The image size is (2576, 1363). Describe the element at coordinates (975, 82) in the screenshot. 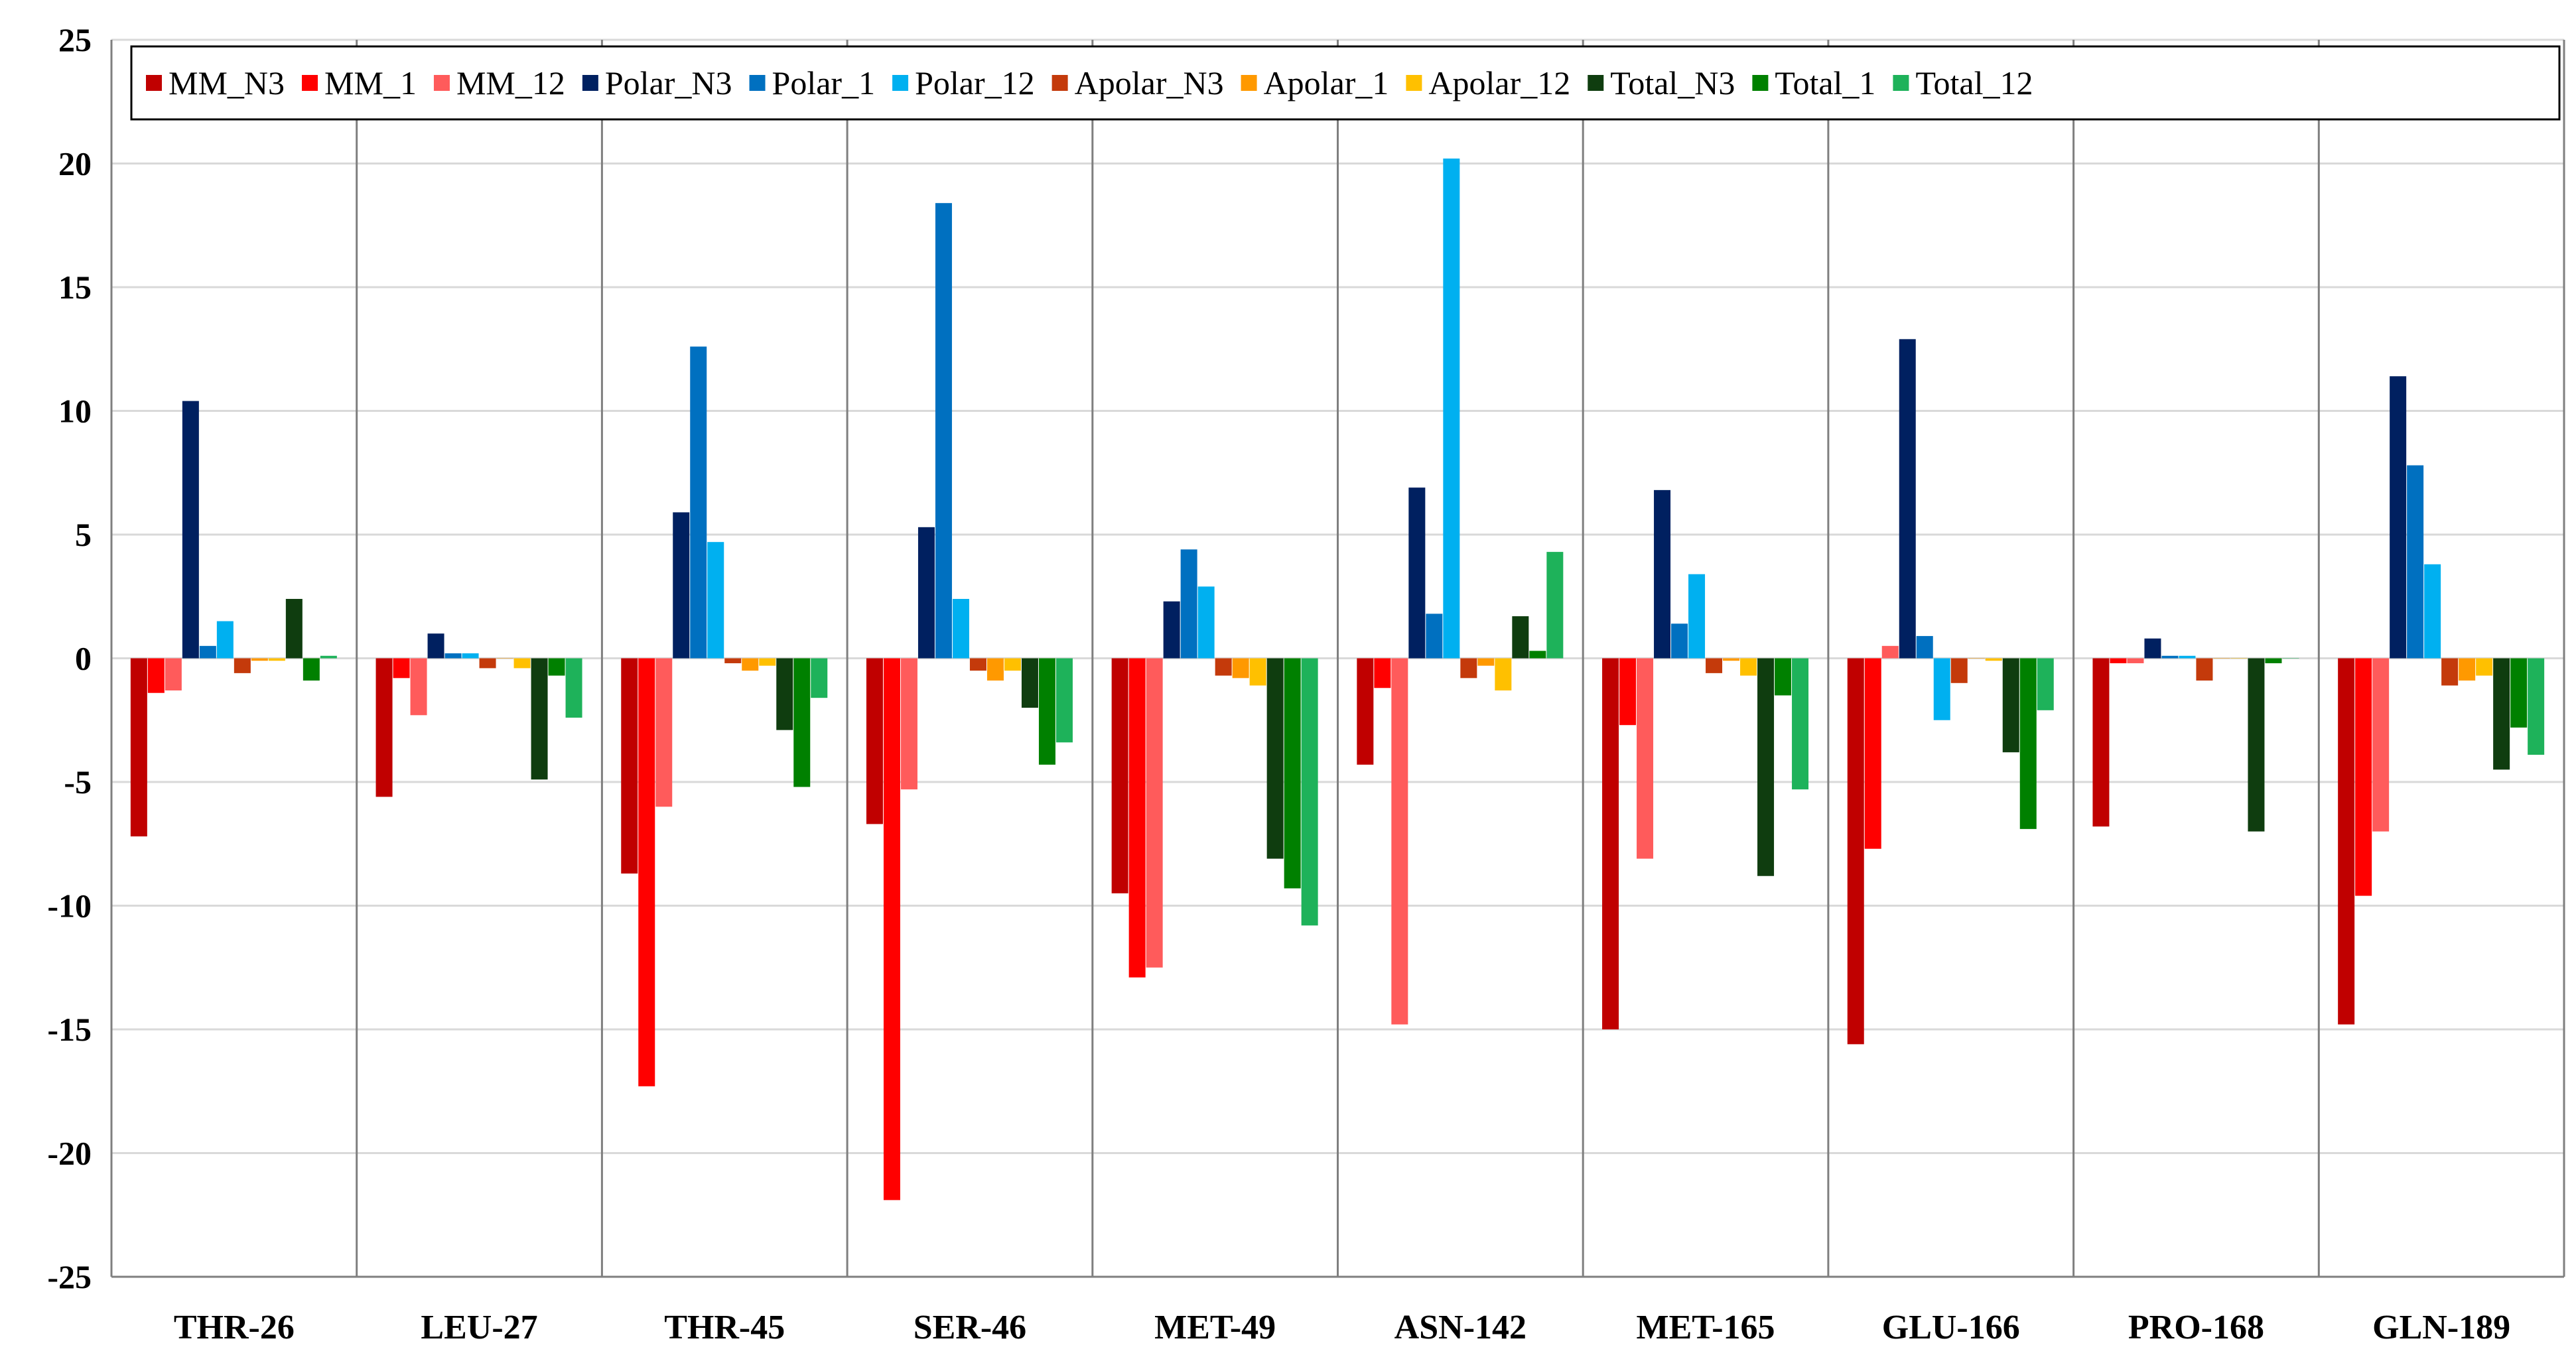

I see `legend-label: Polar_12` at that location.